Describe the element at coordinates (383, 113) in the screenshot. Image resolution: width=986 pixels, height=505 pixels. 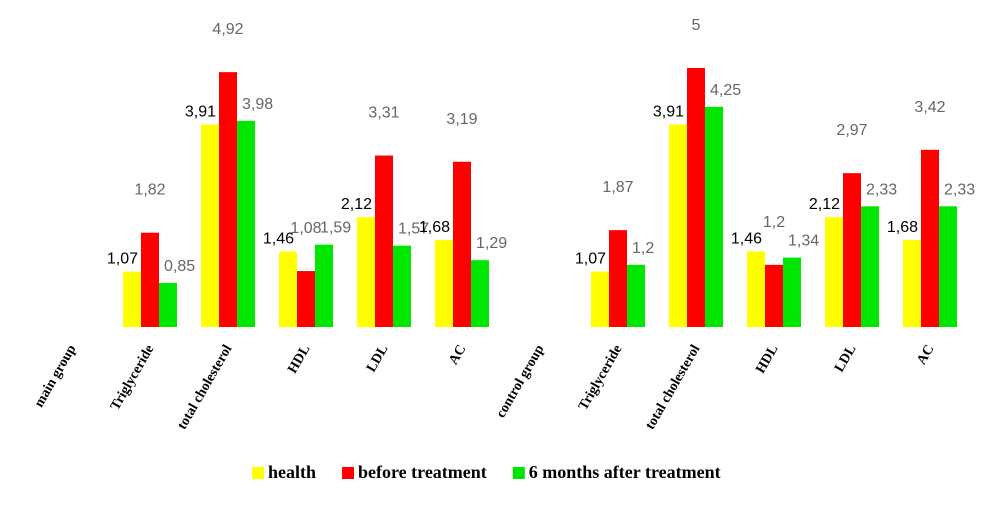
I see `value-label: 3,31` at that location.